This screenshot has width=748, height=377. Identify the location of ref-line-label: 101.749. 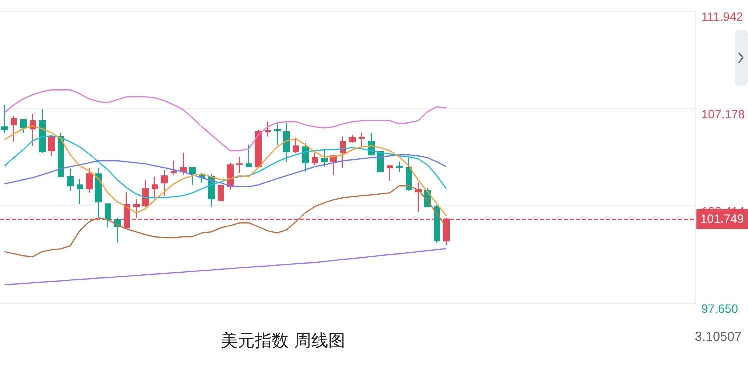
(722, 219).